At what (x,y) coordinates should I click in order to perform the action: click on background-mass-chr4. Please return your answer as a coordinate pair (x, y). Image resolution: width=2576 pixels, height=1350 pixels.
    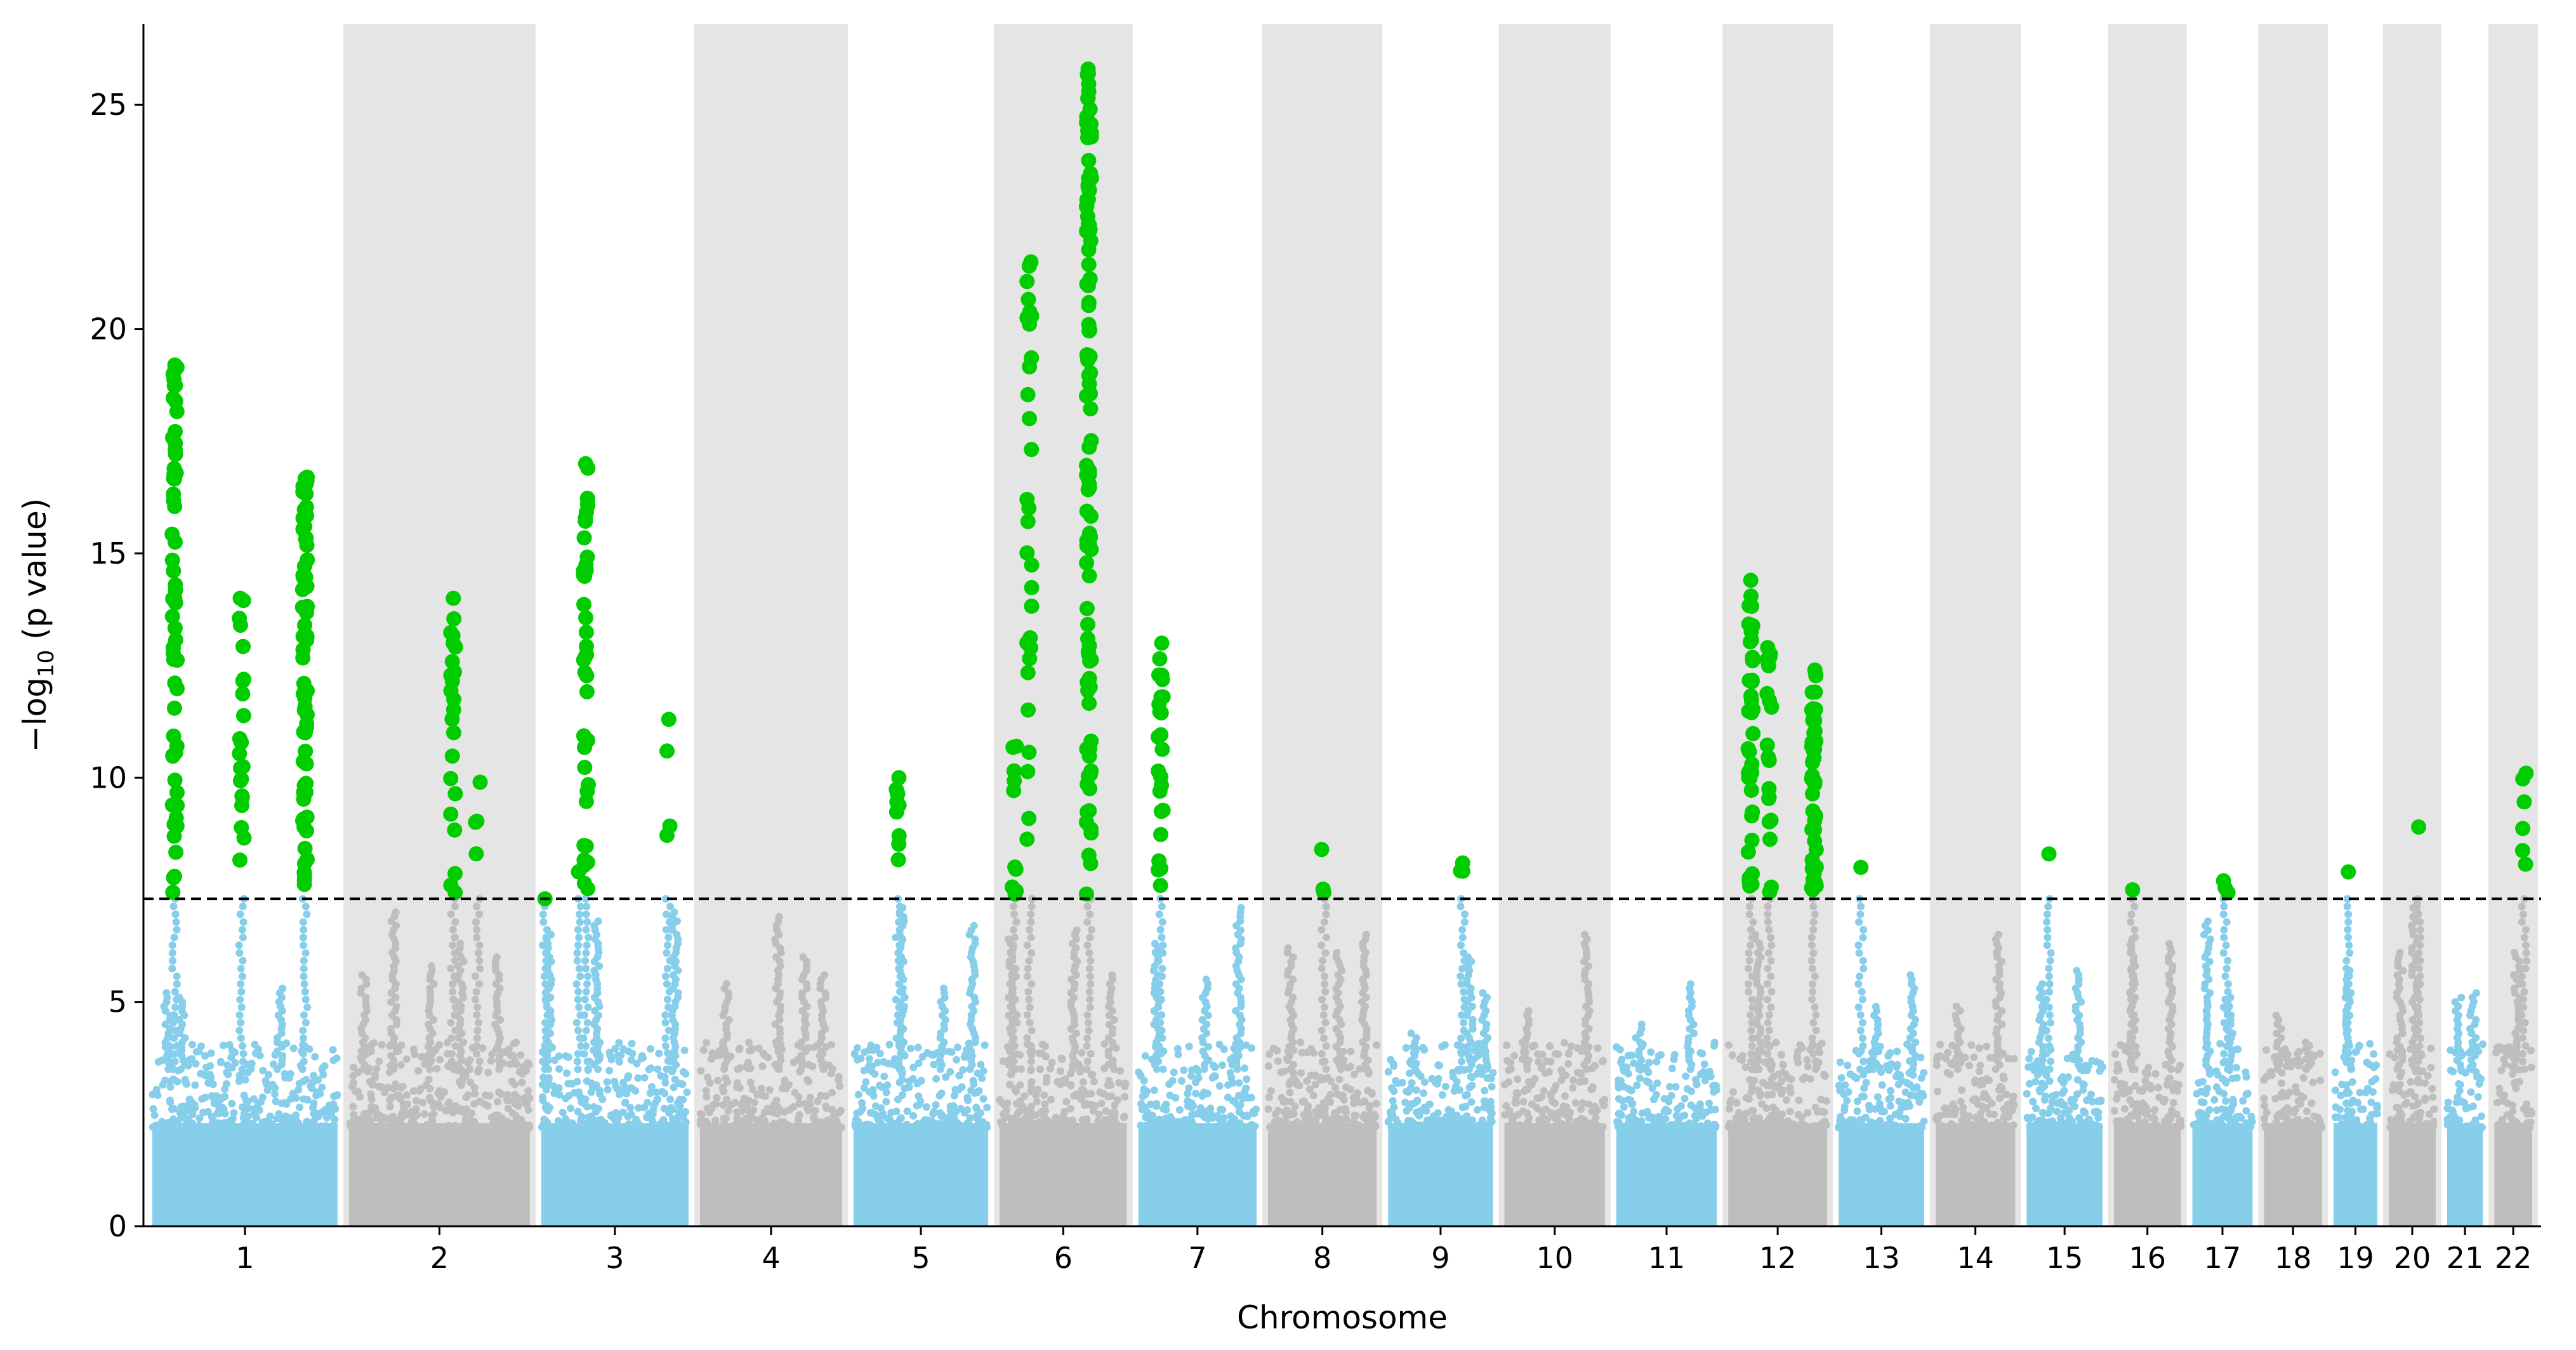
    Looking at the image, I should click on (771, 1174).